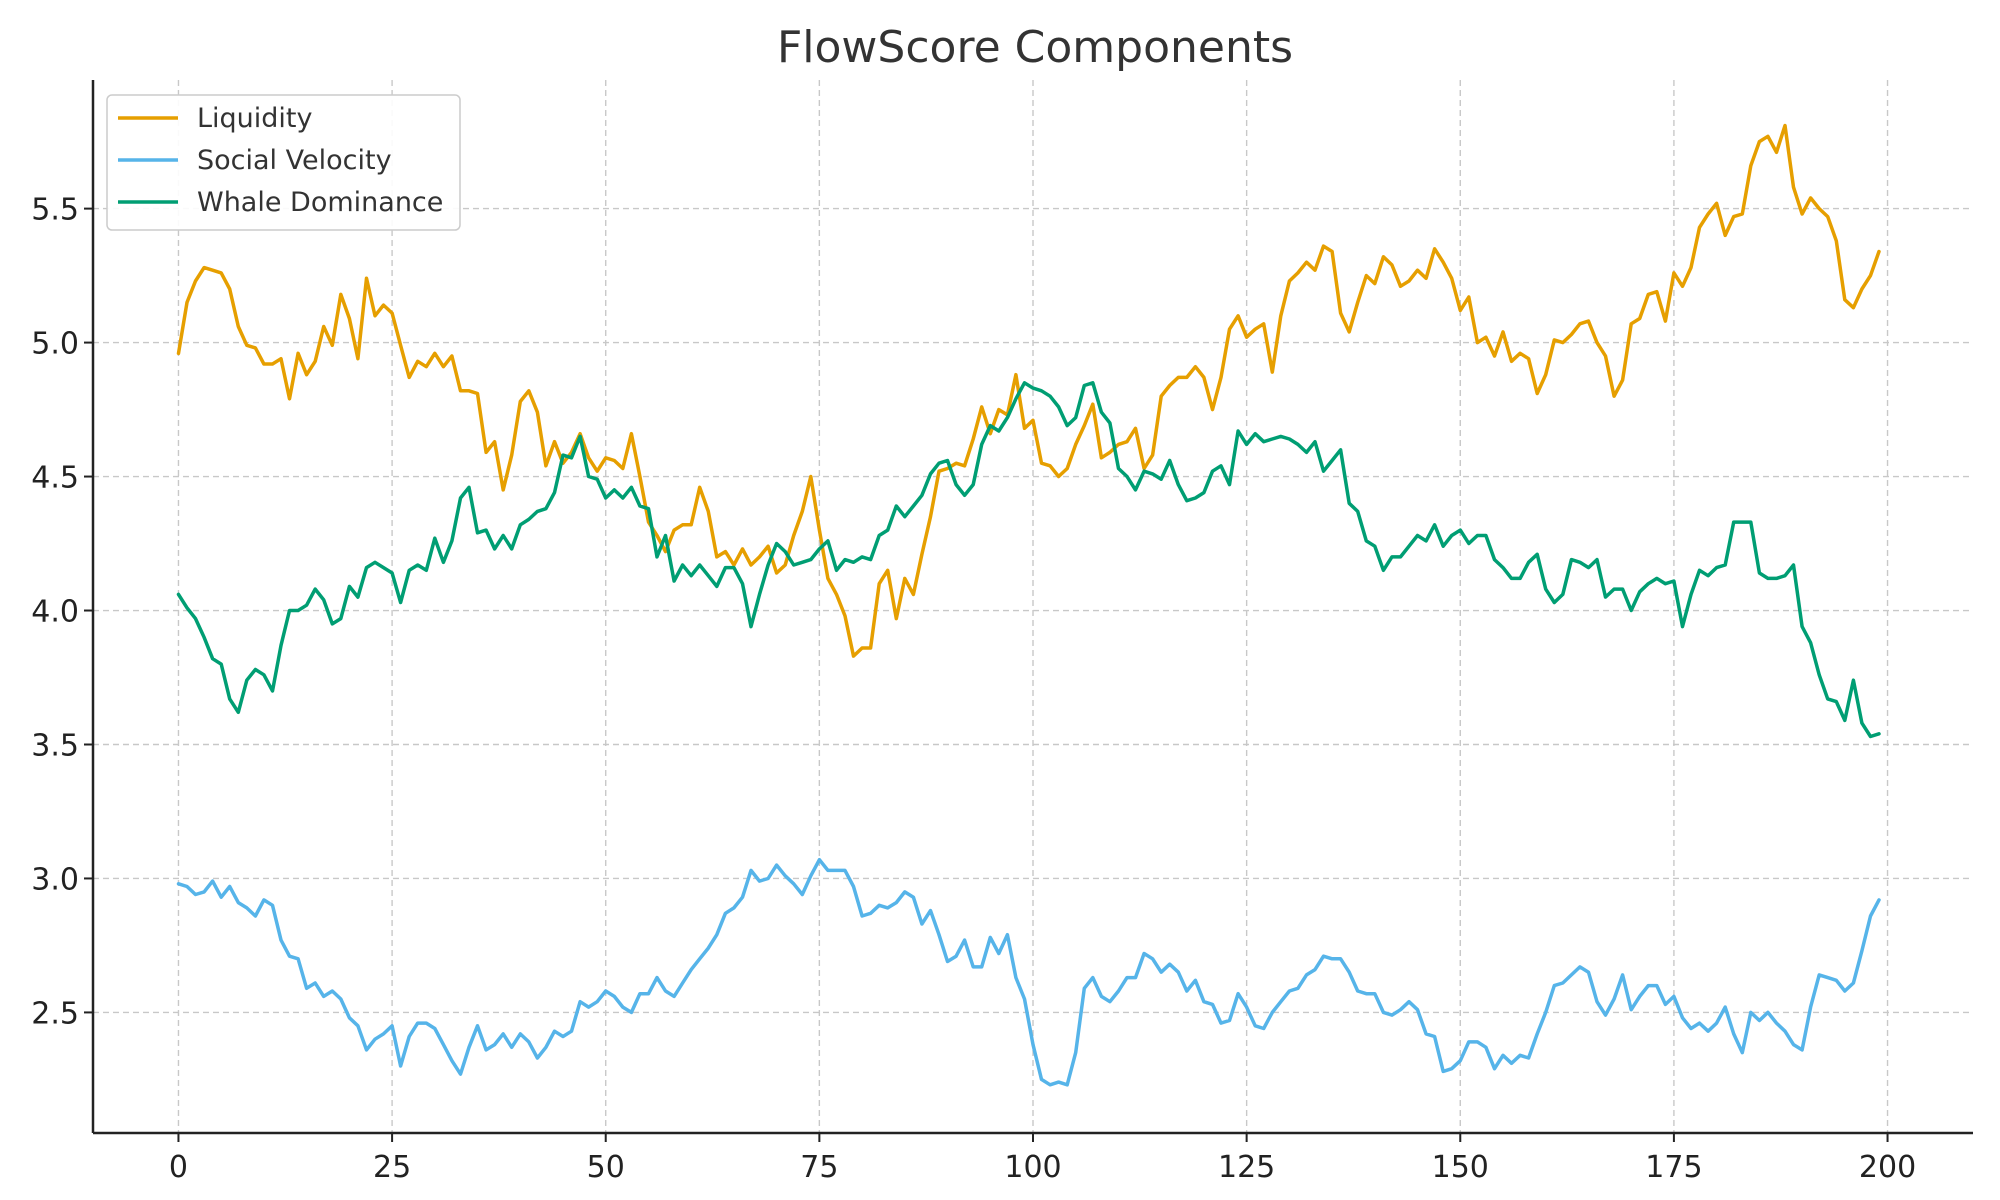 The height and width of the screenshot is (1200, 2000). Describe the element at coordinates (294, 160) in the screenshot. I see `legend-label-social-velocity: Social Velocity` at that location.